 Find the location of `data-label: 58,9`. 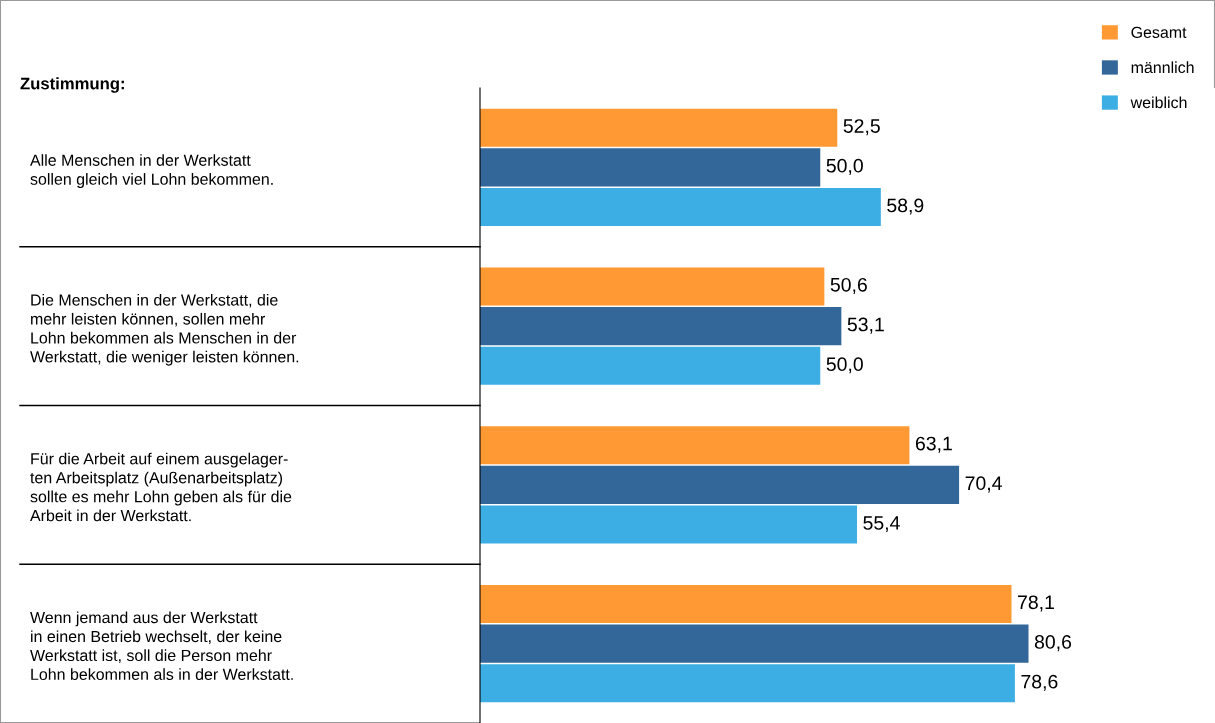

data-label: 58,9 is located at coordinates (905, 206).